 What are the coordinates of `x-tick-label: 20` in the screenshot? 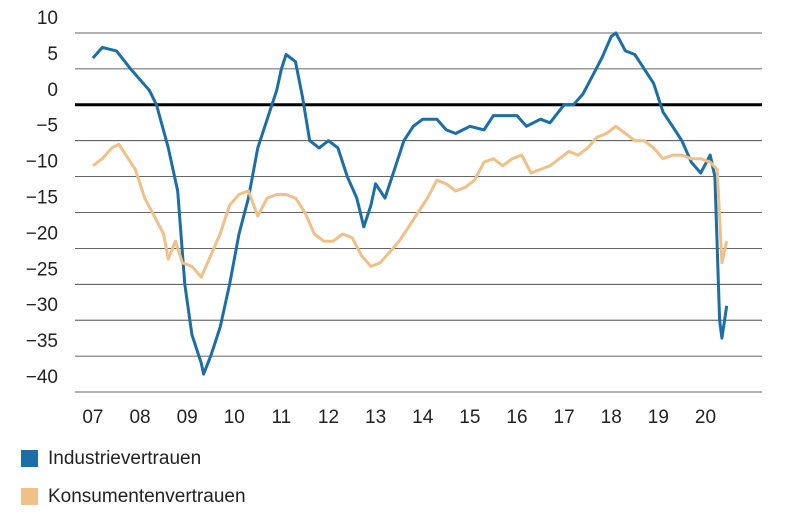 It's located at (705, 417).